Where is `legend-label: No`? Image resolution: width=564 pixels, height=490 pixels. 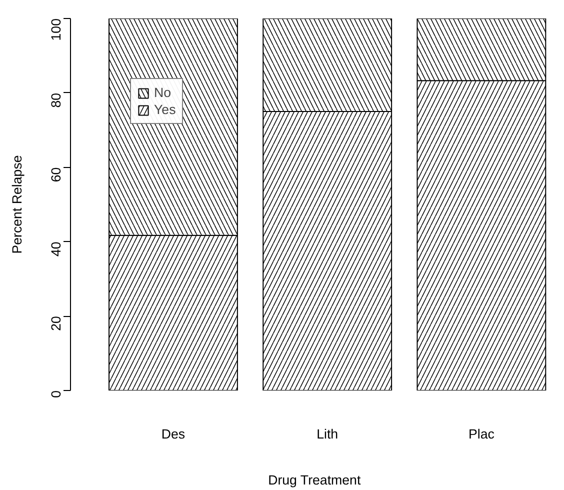
legend-label: No is located at coordinates (163, 92).